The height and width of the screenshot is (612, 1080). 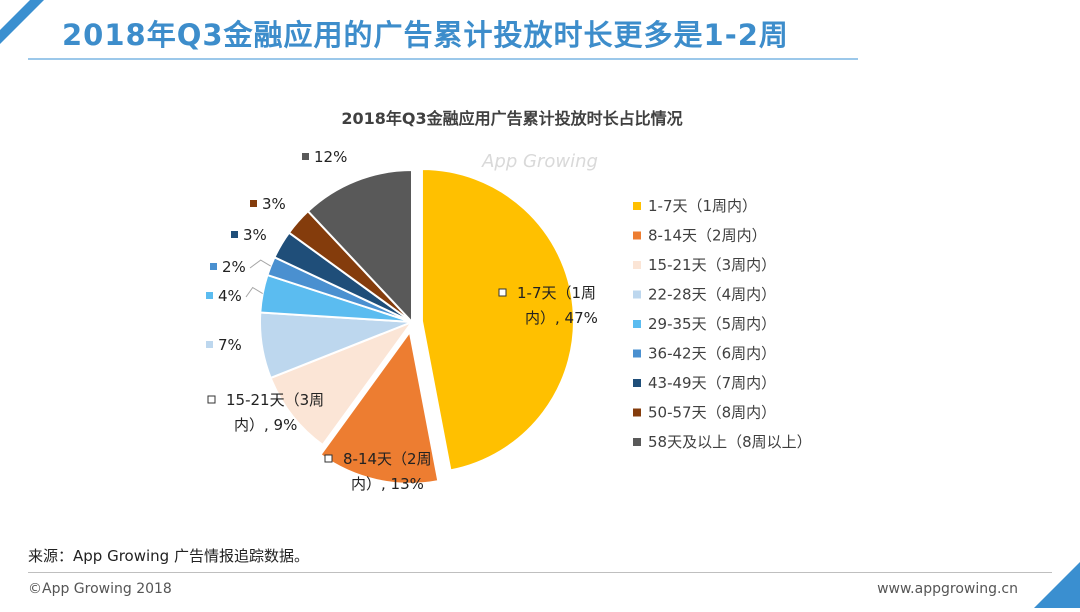 I want to click on data-label-3-line-2: 内）, 9%, so click(x=265, y=425).